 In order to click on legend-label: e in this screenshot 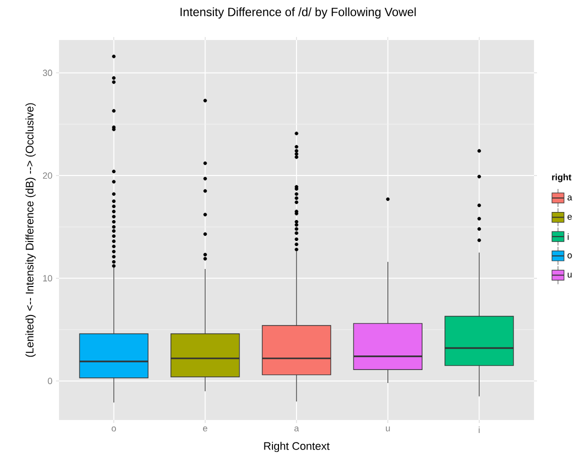, I will do `click(570, 217)`.